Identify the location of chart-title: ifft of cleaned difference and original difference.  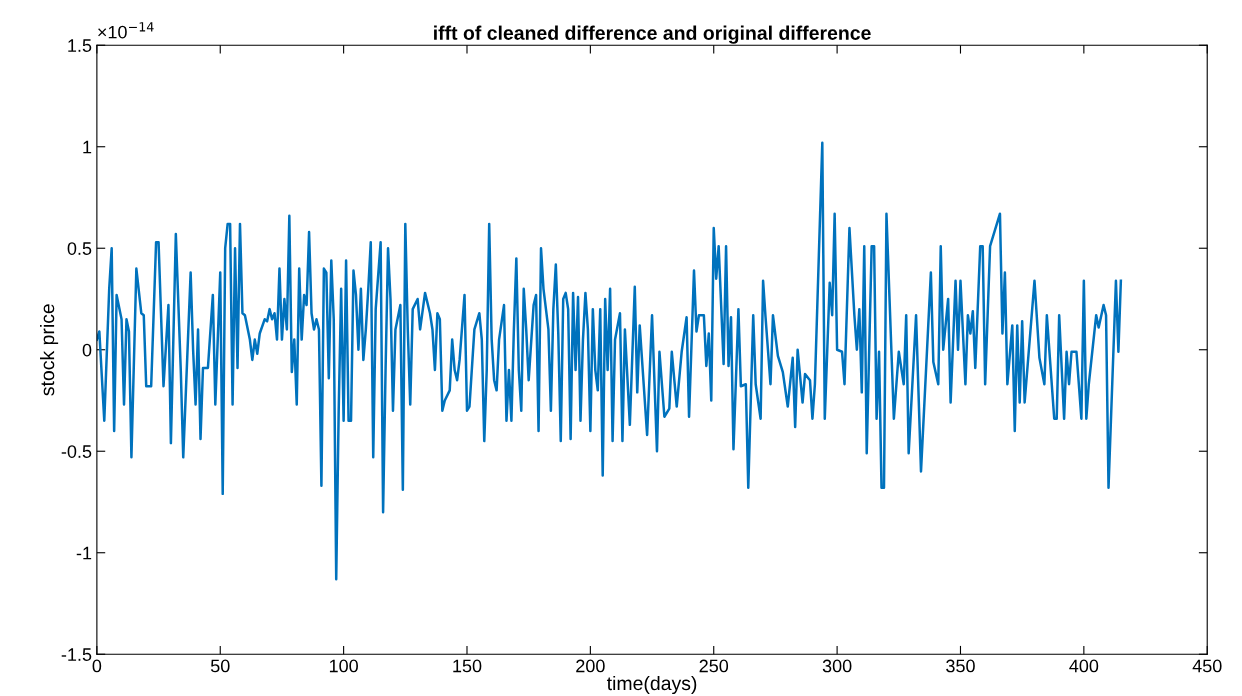
(652, 34).